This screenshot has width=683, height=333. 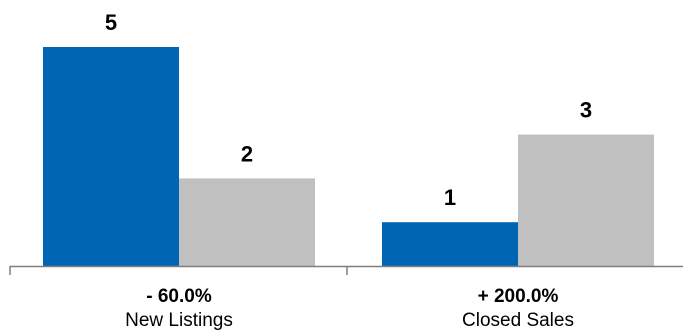 I want to click on x-axis, so click(x=346, y=270).